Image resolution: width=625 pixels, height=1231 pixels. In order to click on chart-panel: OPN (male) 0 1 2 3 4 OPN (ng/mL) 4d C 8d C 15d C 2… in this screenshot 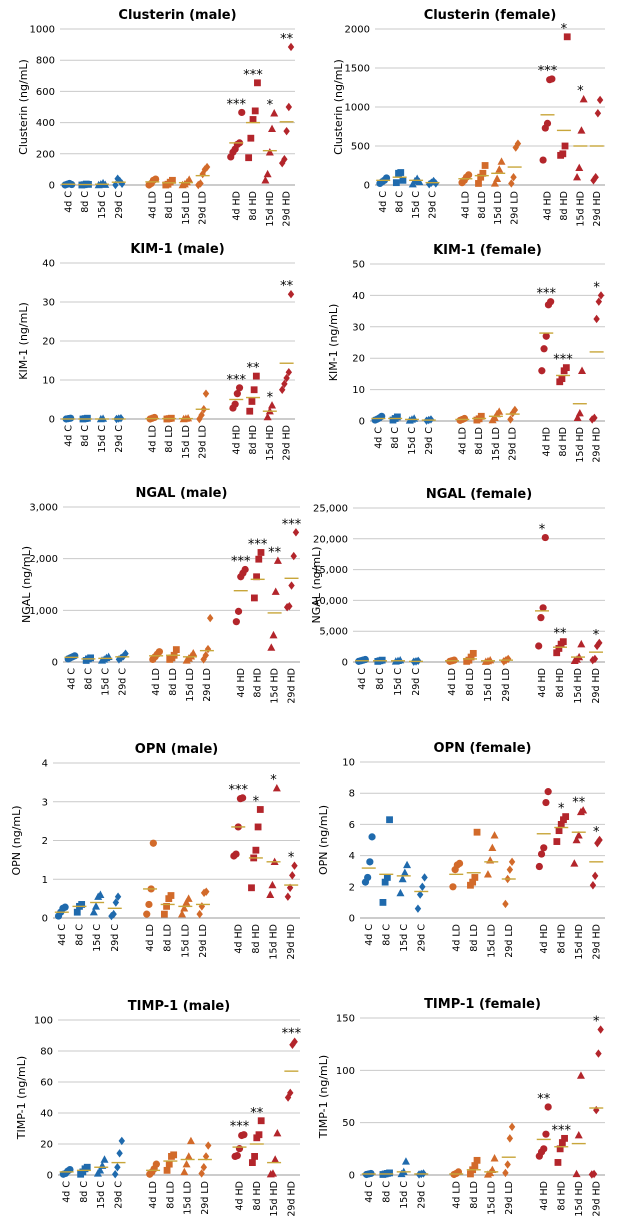, I will do `click(155, 851)`.